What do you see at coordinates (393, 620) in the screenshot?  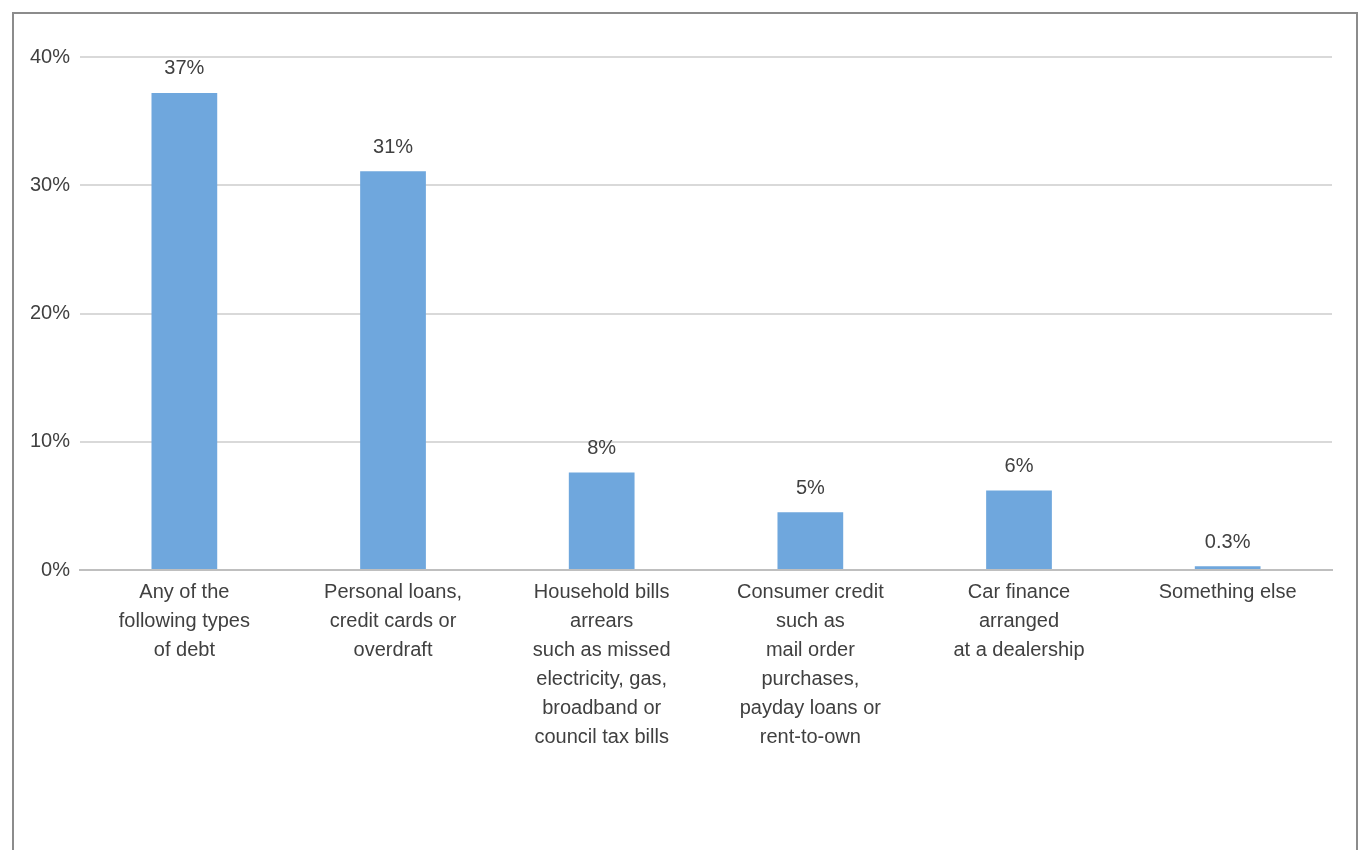 I see `x-tick-label: Personal loans, credit cards or overdraft` at bounding box center [393, 620].